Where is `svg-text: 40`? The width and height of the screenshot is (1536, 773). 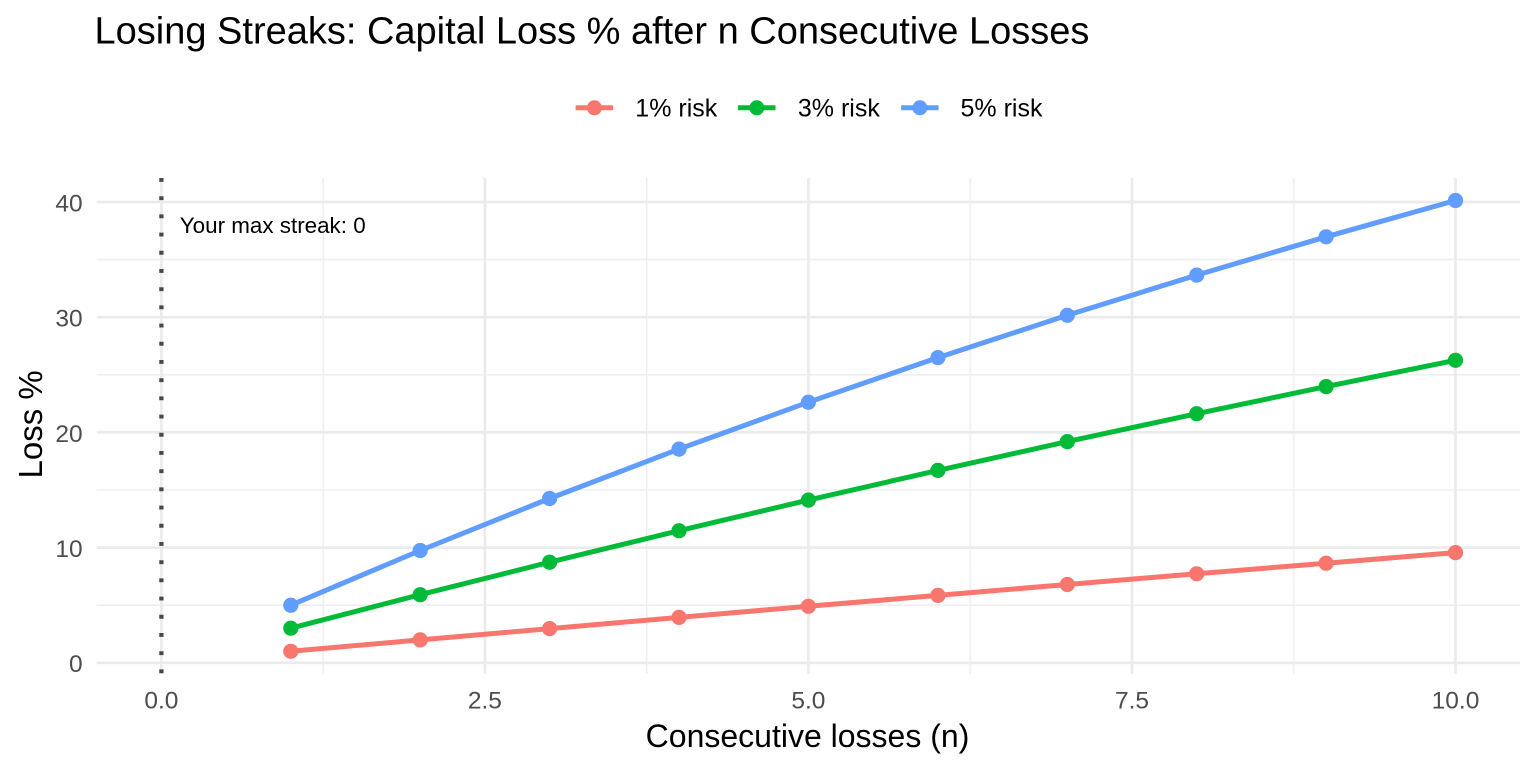 svg-text: 40 is located at coordinates (68, 203).